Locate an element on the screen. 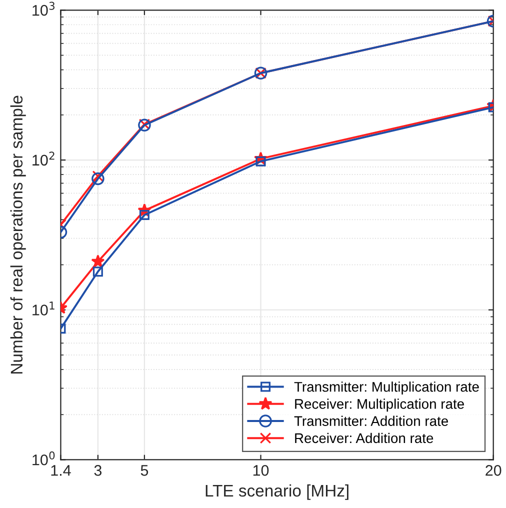 The image size is (506, 508). x-tick-label: 1.4 is located at coordinates (61, 470).